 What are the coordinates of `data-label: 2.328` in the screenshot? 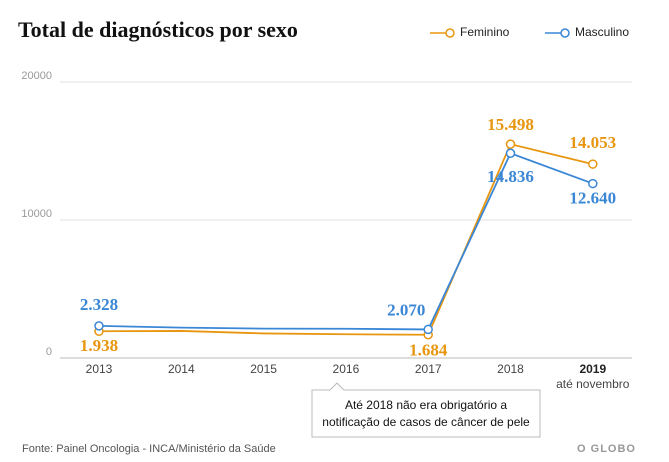 It's located at (99, 304).